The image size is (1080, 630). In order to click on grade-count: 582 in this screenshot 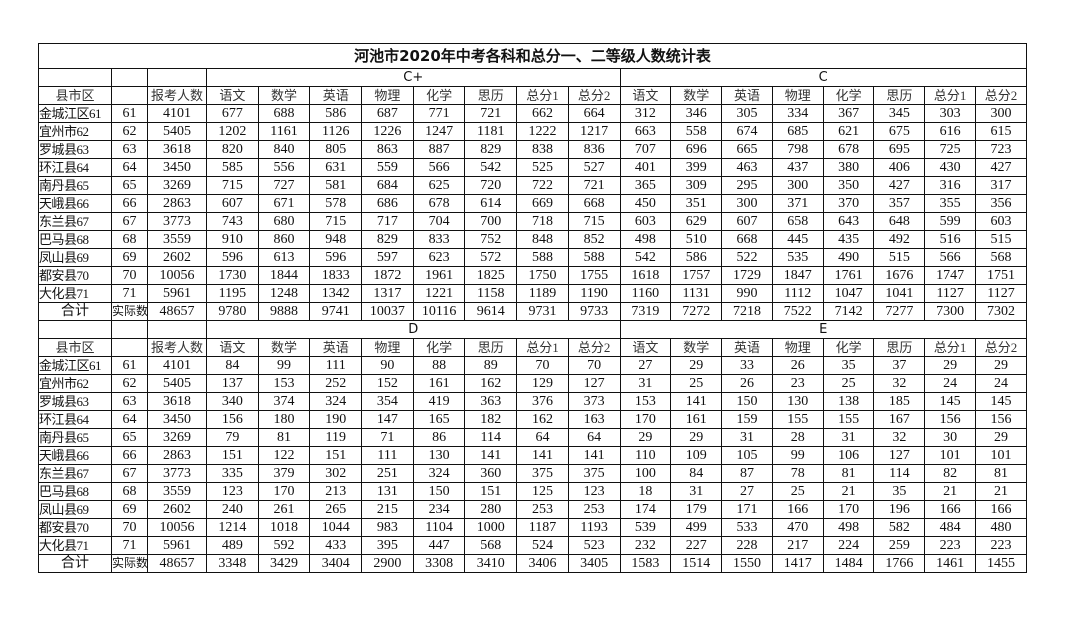, I will do `click(899, 527)`.